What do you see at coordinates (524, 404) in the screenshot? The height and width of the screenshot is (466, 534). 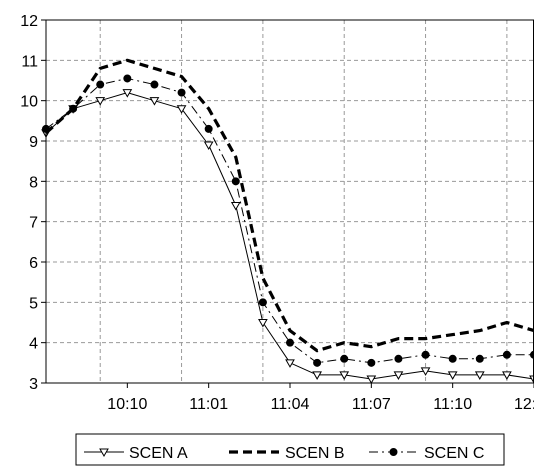 I see `x-tick-label: 12:01` at bounding box center [524, 404].